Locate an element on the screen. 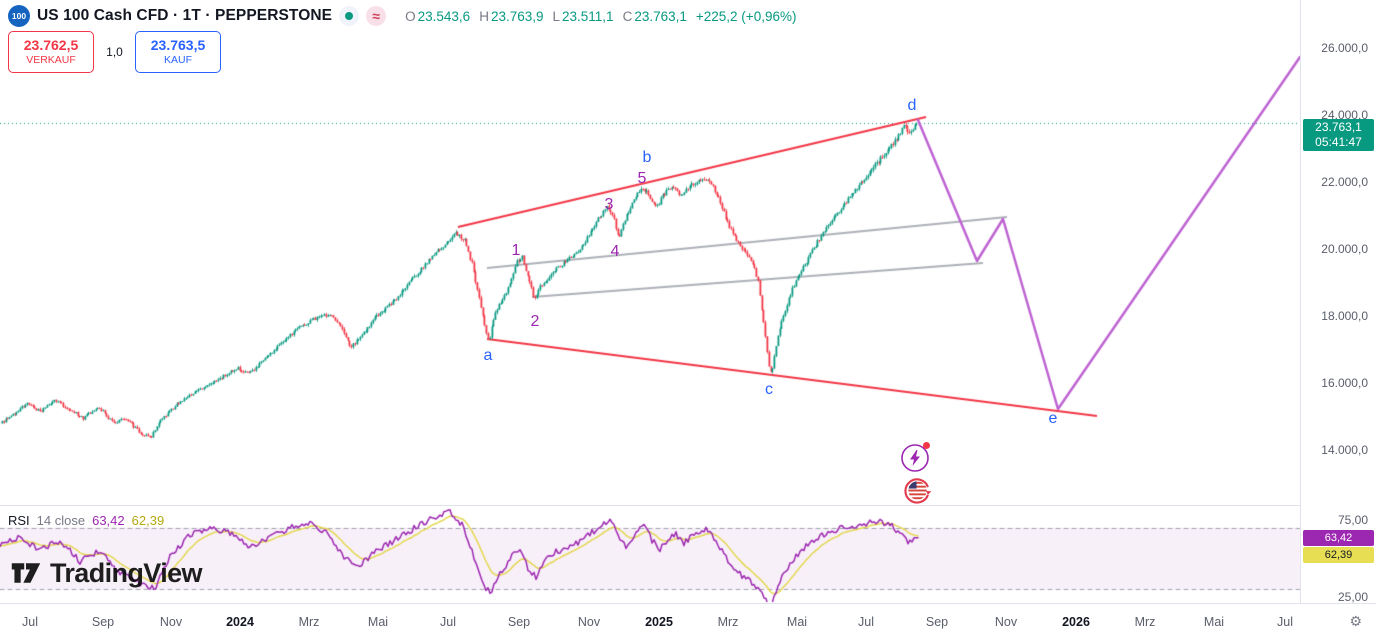 The width and height of the screenshot is (1376, 636). sell-button: 23.762,5 VERKAUF is located at coordinates (51, 52).